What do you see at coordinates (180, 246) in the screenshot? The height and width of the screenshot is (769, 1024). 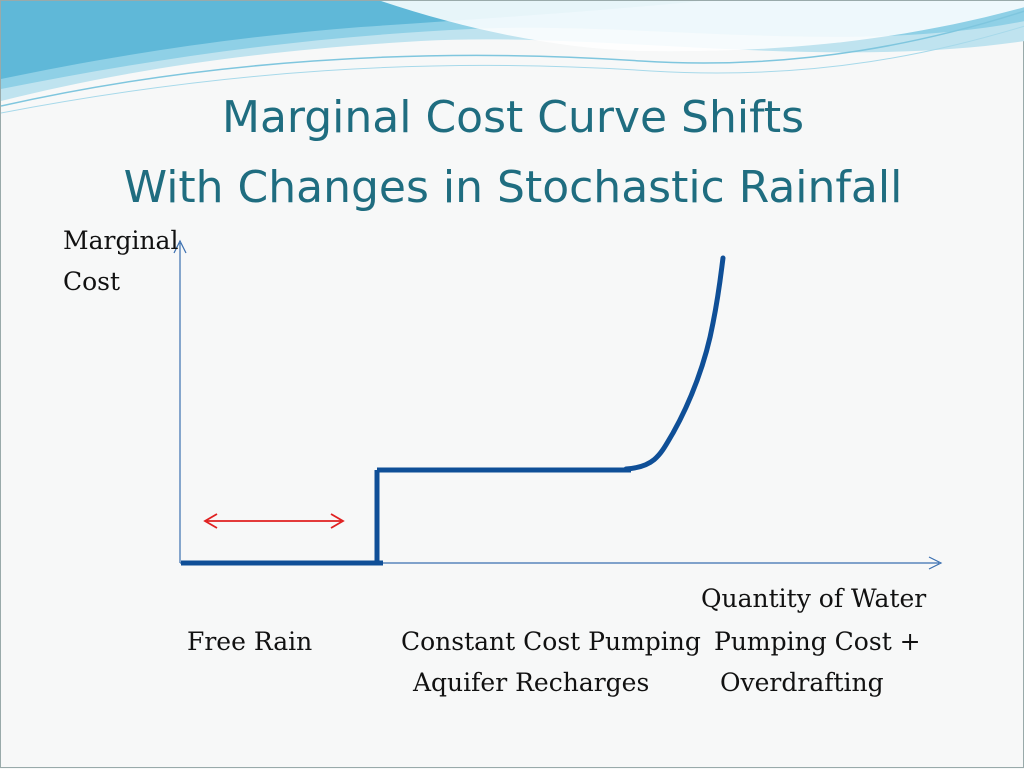 I see `y-axis-arrowhead` at bounding box center [180, 246].